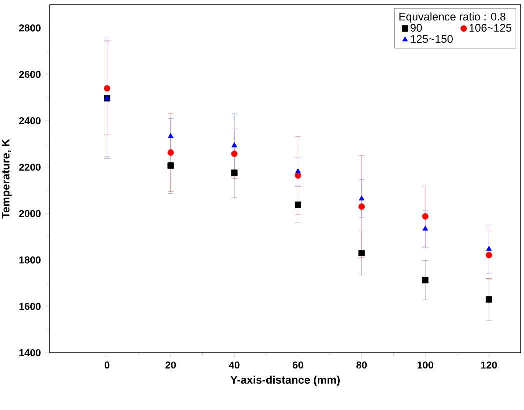  I want to click on legend-label: 125~150, so click(432, 39).